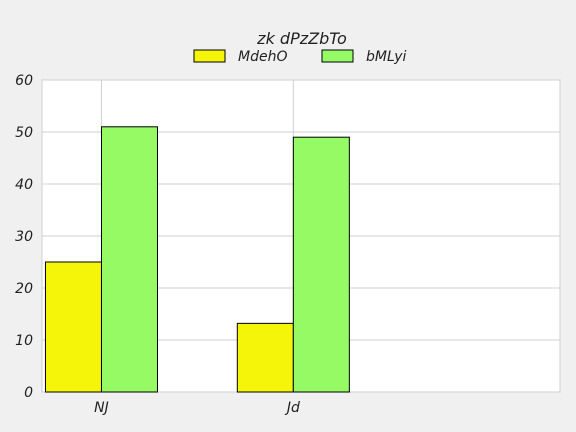 This screenshot has width=576, height=432. I want to click on legend-label: MdehO, so click(262, 57).